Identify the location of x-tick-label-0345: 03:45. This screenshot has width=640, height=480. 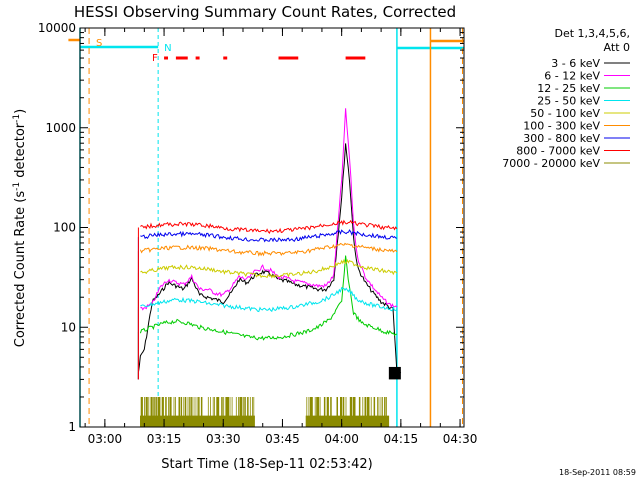
(282, 439).